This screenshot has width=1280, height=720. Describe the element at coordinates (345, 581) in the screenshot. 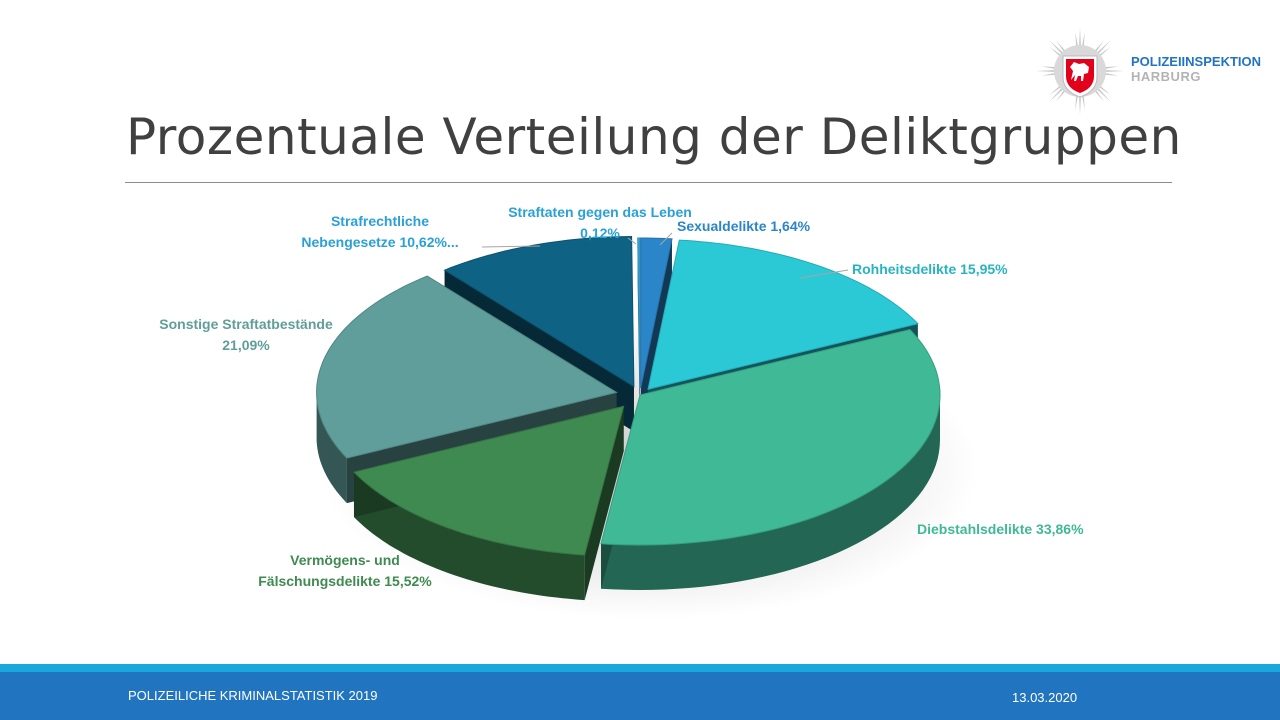

I see `data-label: Fälschungsdelikte 15,52%` at that location.